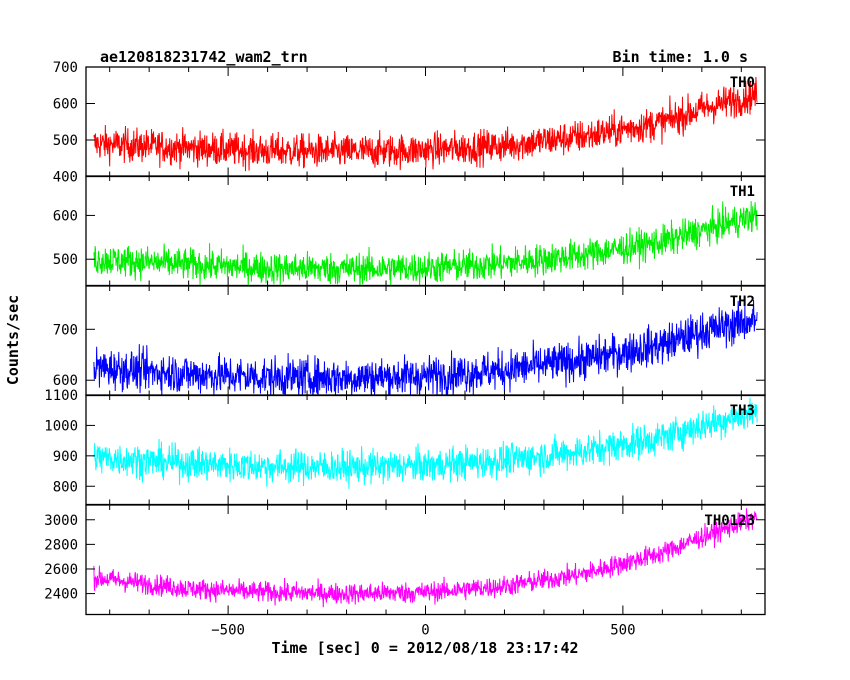  I want to click on x-tick-label: 500, so click(622, 631).